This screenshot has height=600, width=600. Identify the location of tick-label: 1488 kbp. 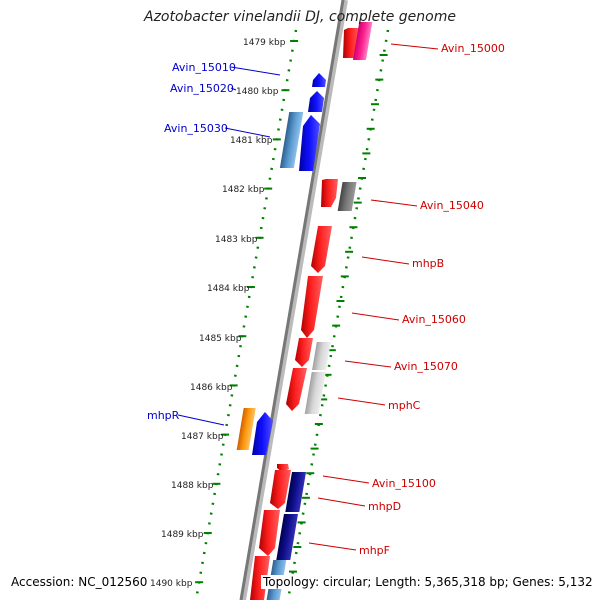
(192, 486).